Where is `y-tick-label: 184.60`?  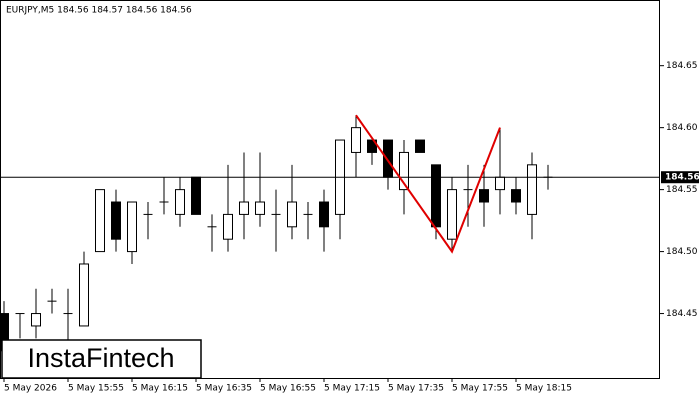
y-tick-label: 184.60 is located at coordinates (682, 128).